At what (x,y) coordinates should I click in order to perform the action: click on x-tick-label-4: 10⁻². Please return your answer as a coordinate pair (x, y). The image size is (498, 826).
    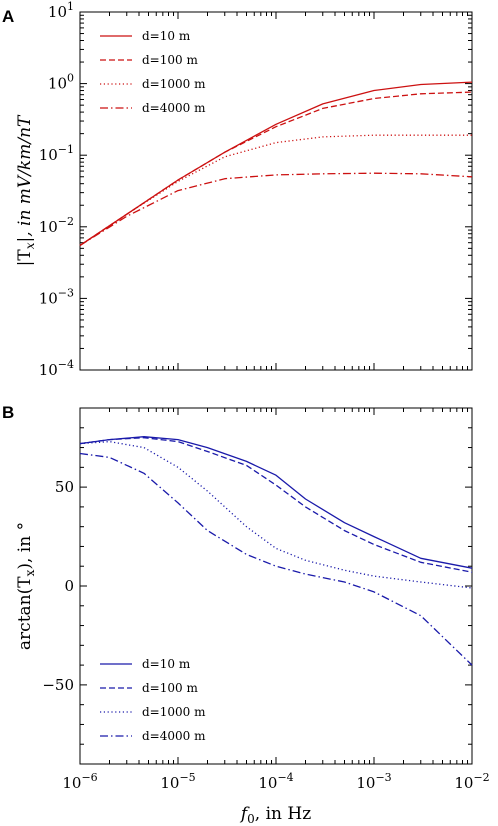
    Looking at the image, I should click on (471, 781).